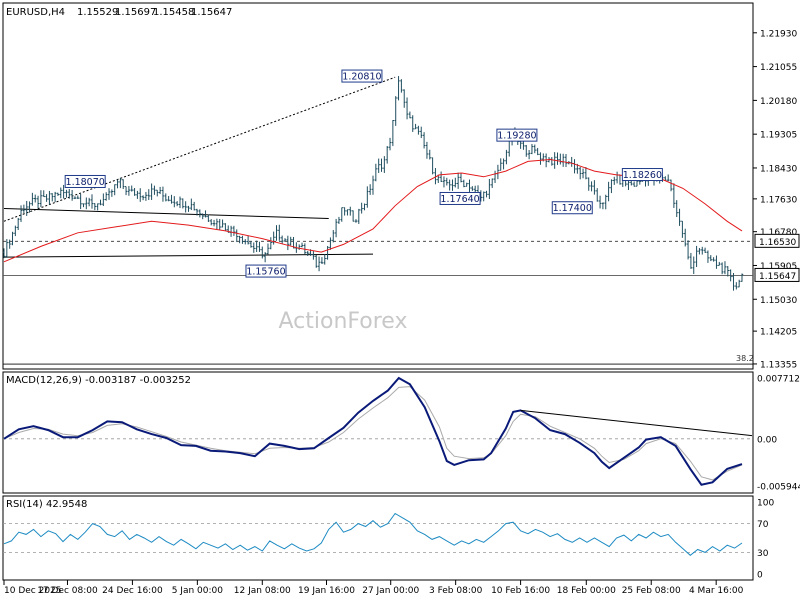 Image resolution: width=800 pixels, height=600 pixels. What do you see at coordinates (651, 591) in the screenshot?
I see `x-tick-label: 25 Feb 08:00` at bounding box center [651, 591].